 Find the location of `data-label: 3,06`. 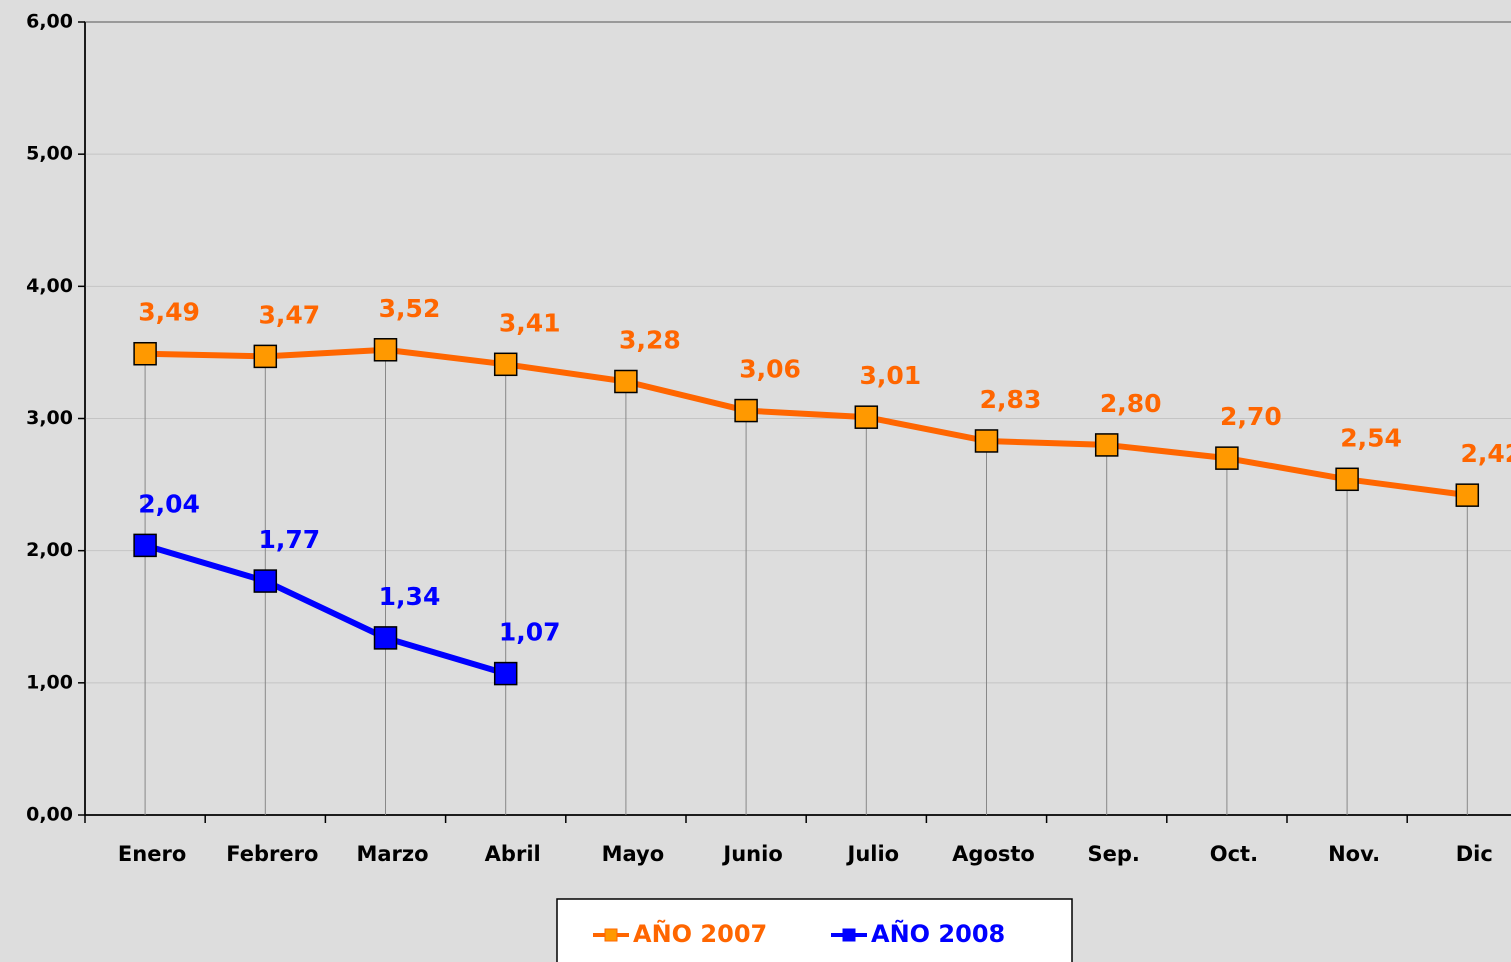

data-label: 3,06 is located at coordinates (770, 369).